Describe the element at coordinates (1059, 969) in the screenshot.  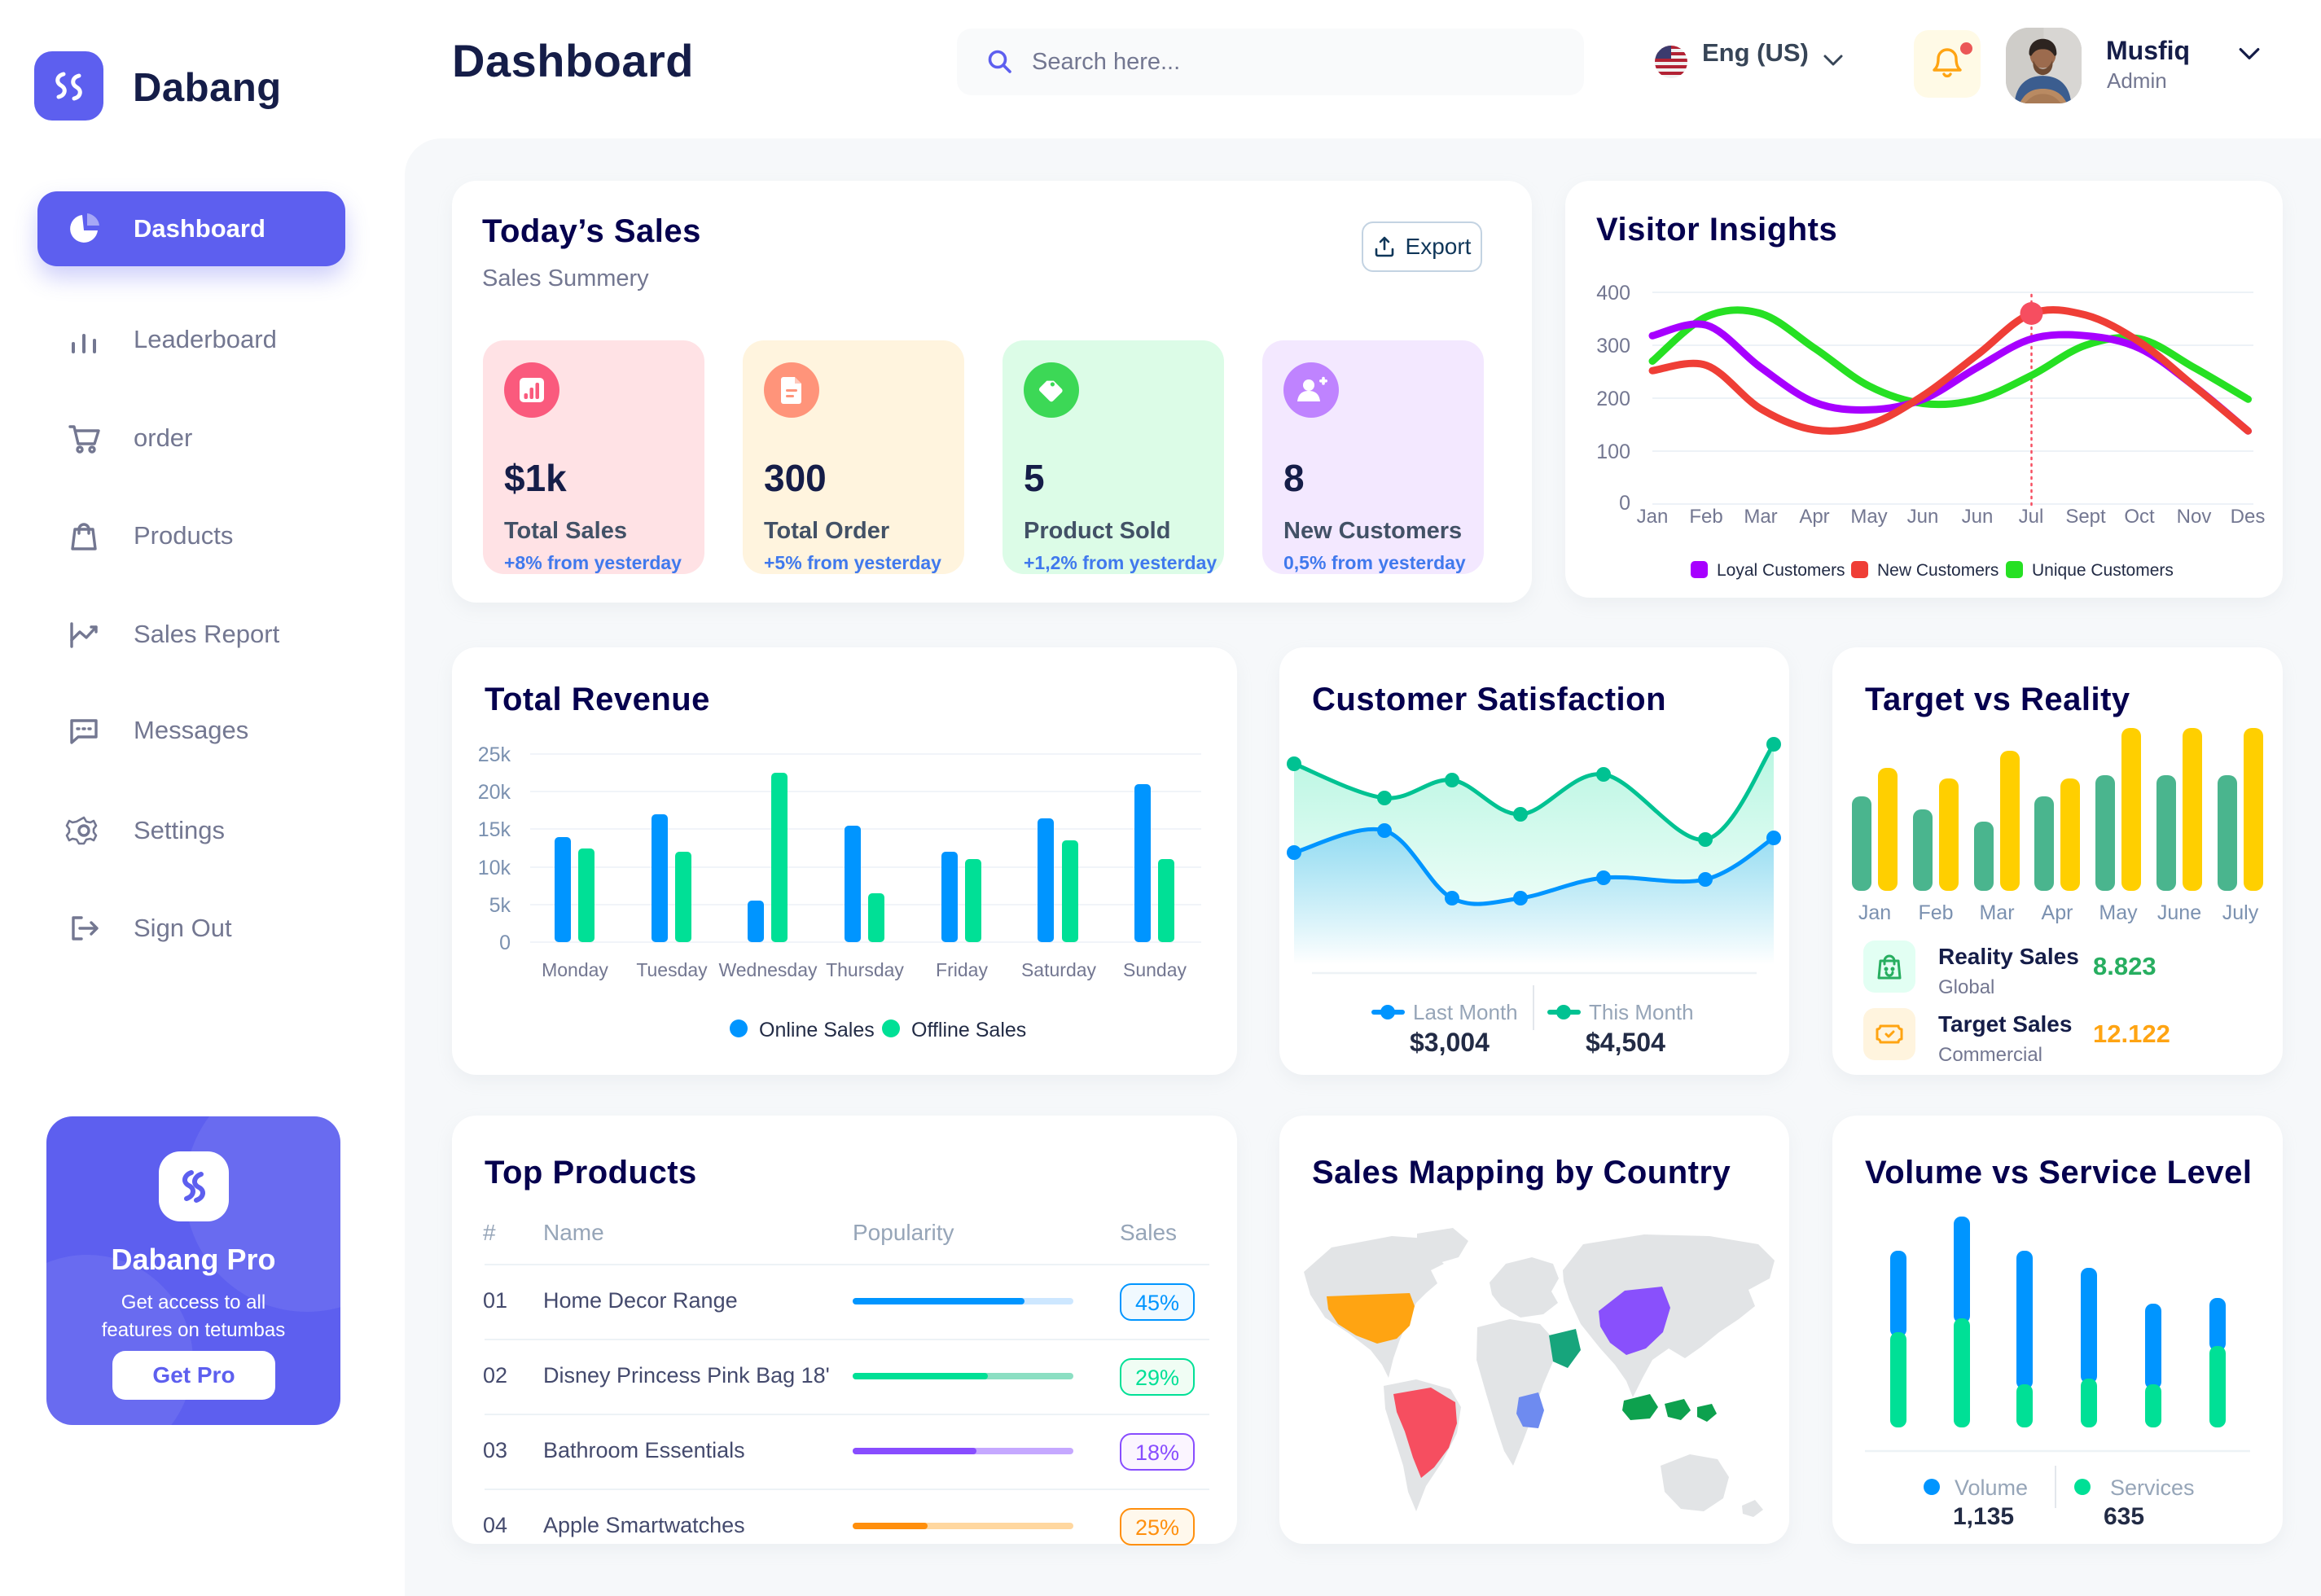
I see `svg-text: Saturday` at that location.